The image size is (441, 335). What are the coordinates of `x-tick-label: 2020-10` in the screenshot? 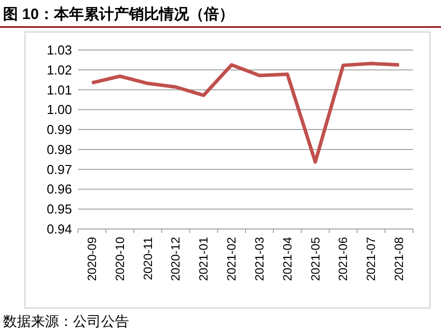 It's located at (119, 259).